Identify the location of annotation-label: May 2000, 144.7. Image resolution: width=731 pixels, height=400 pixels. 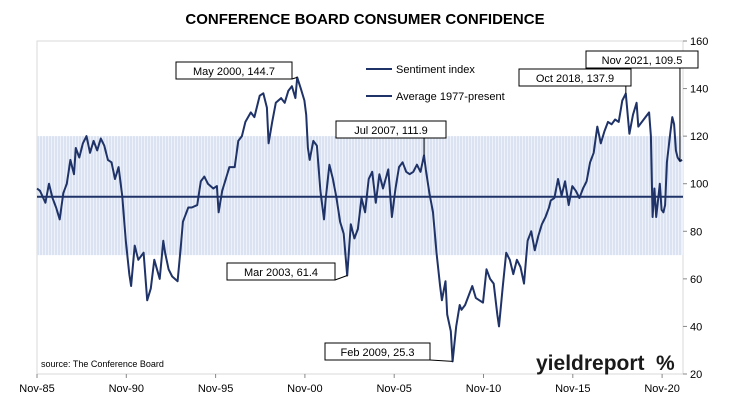
(234, 72).